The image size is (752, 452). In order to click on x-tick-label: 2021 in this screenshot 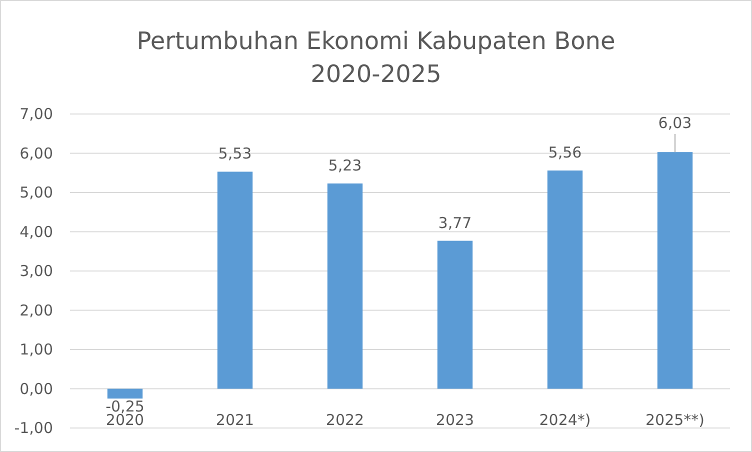, I will do `click(235, 419)`.